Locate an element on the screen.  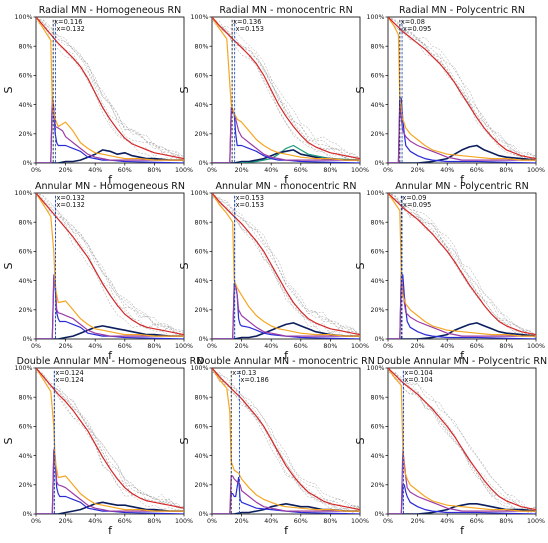
threshold-annotation-2: x=0.095 is located at coordinates (417, 205).